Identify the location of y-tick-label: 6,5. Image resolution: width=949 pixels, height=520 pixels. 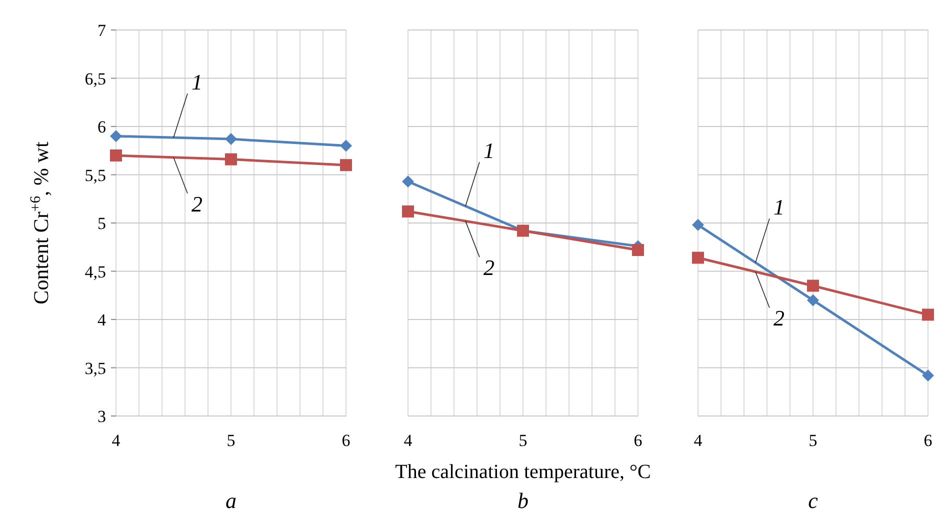
(95, 78).